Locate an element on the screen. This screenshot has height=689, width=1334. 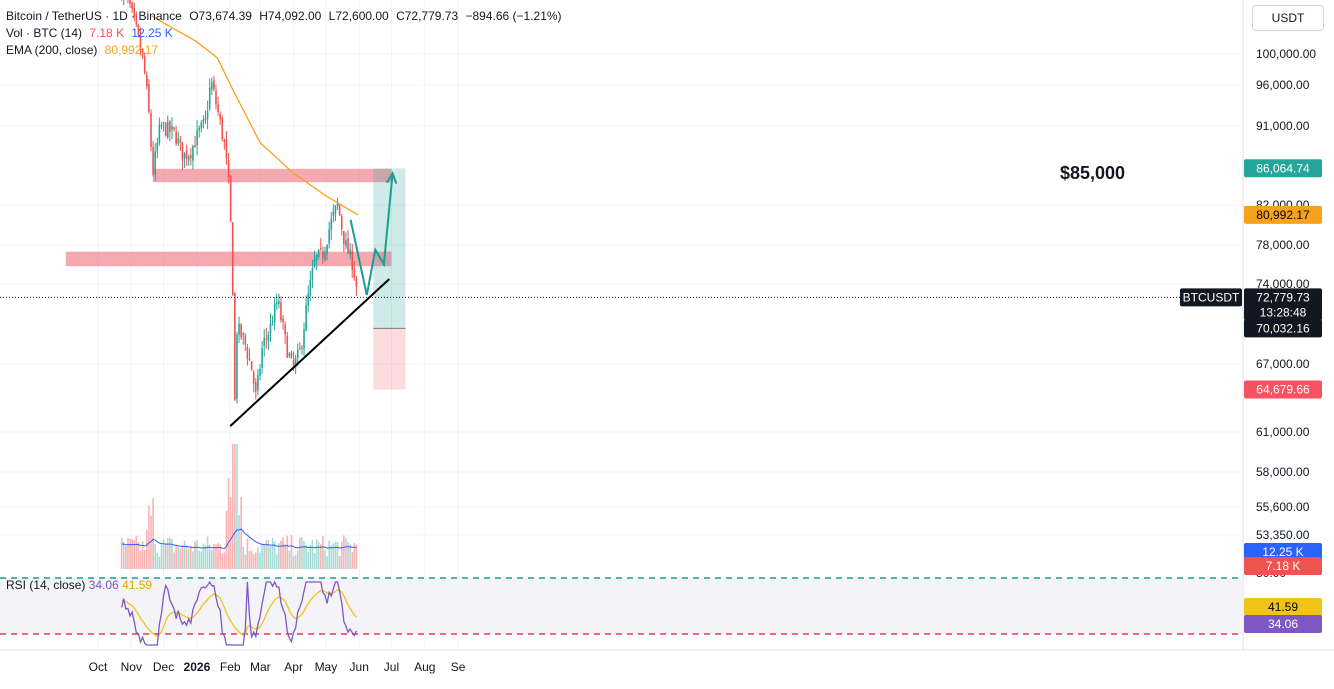
target-zone is located at coordinates (389, 248).